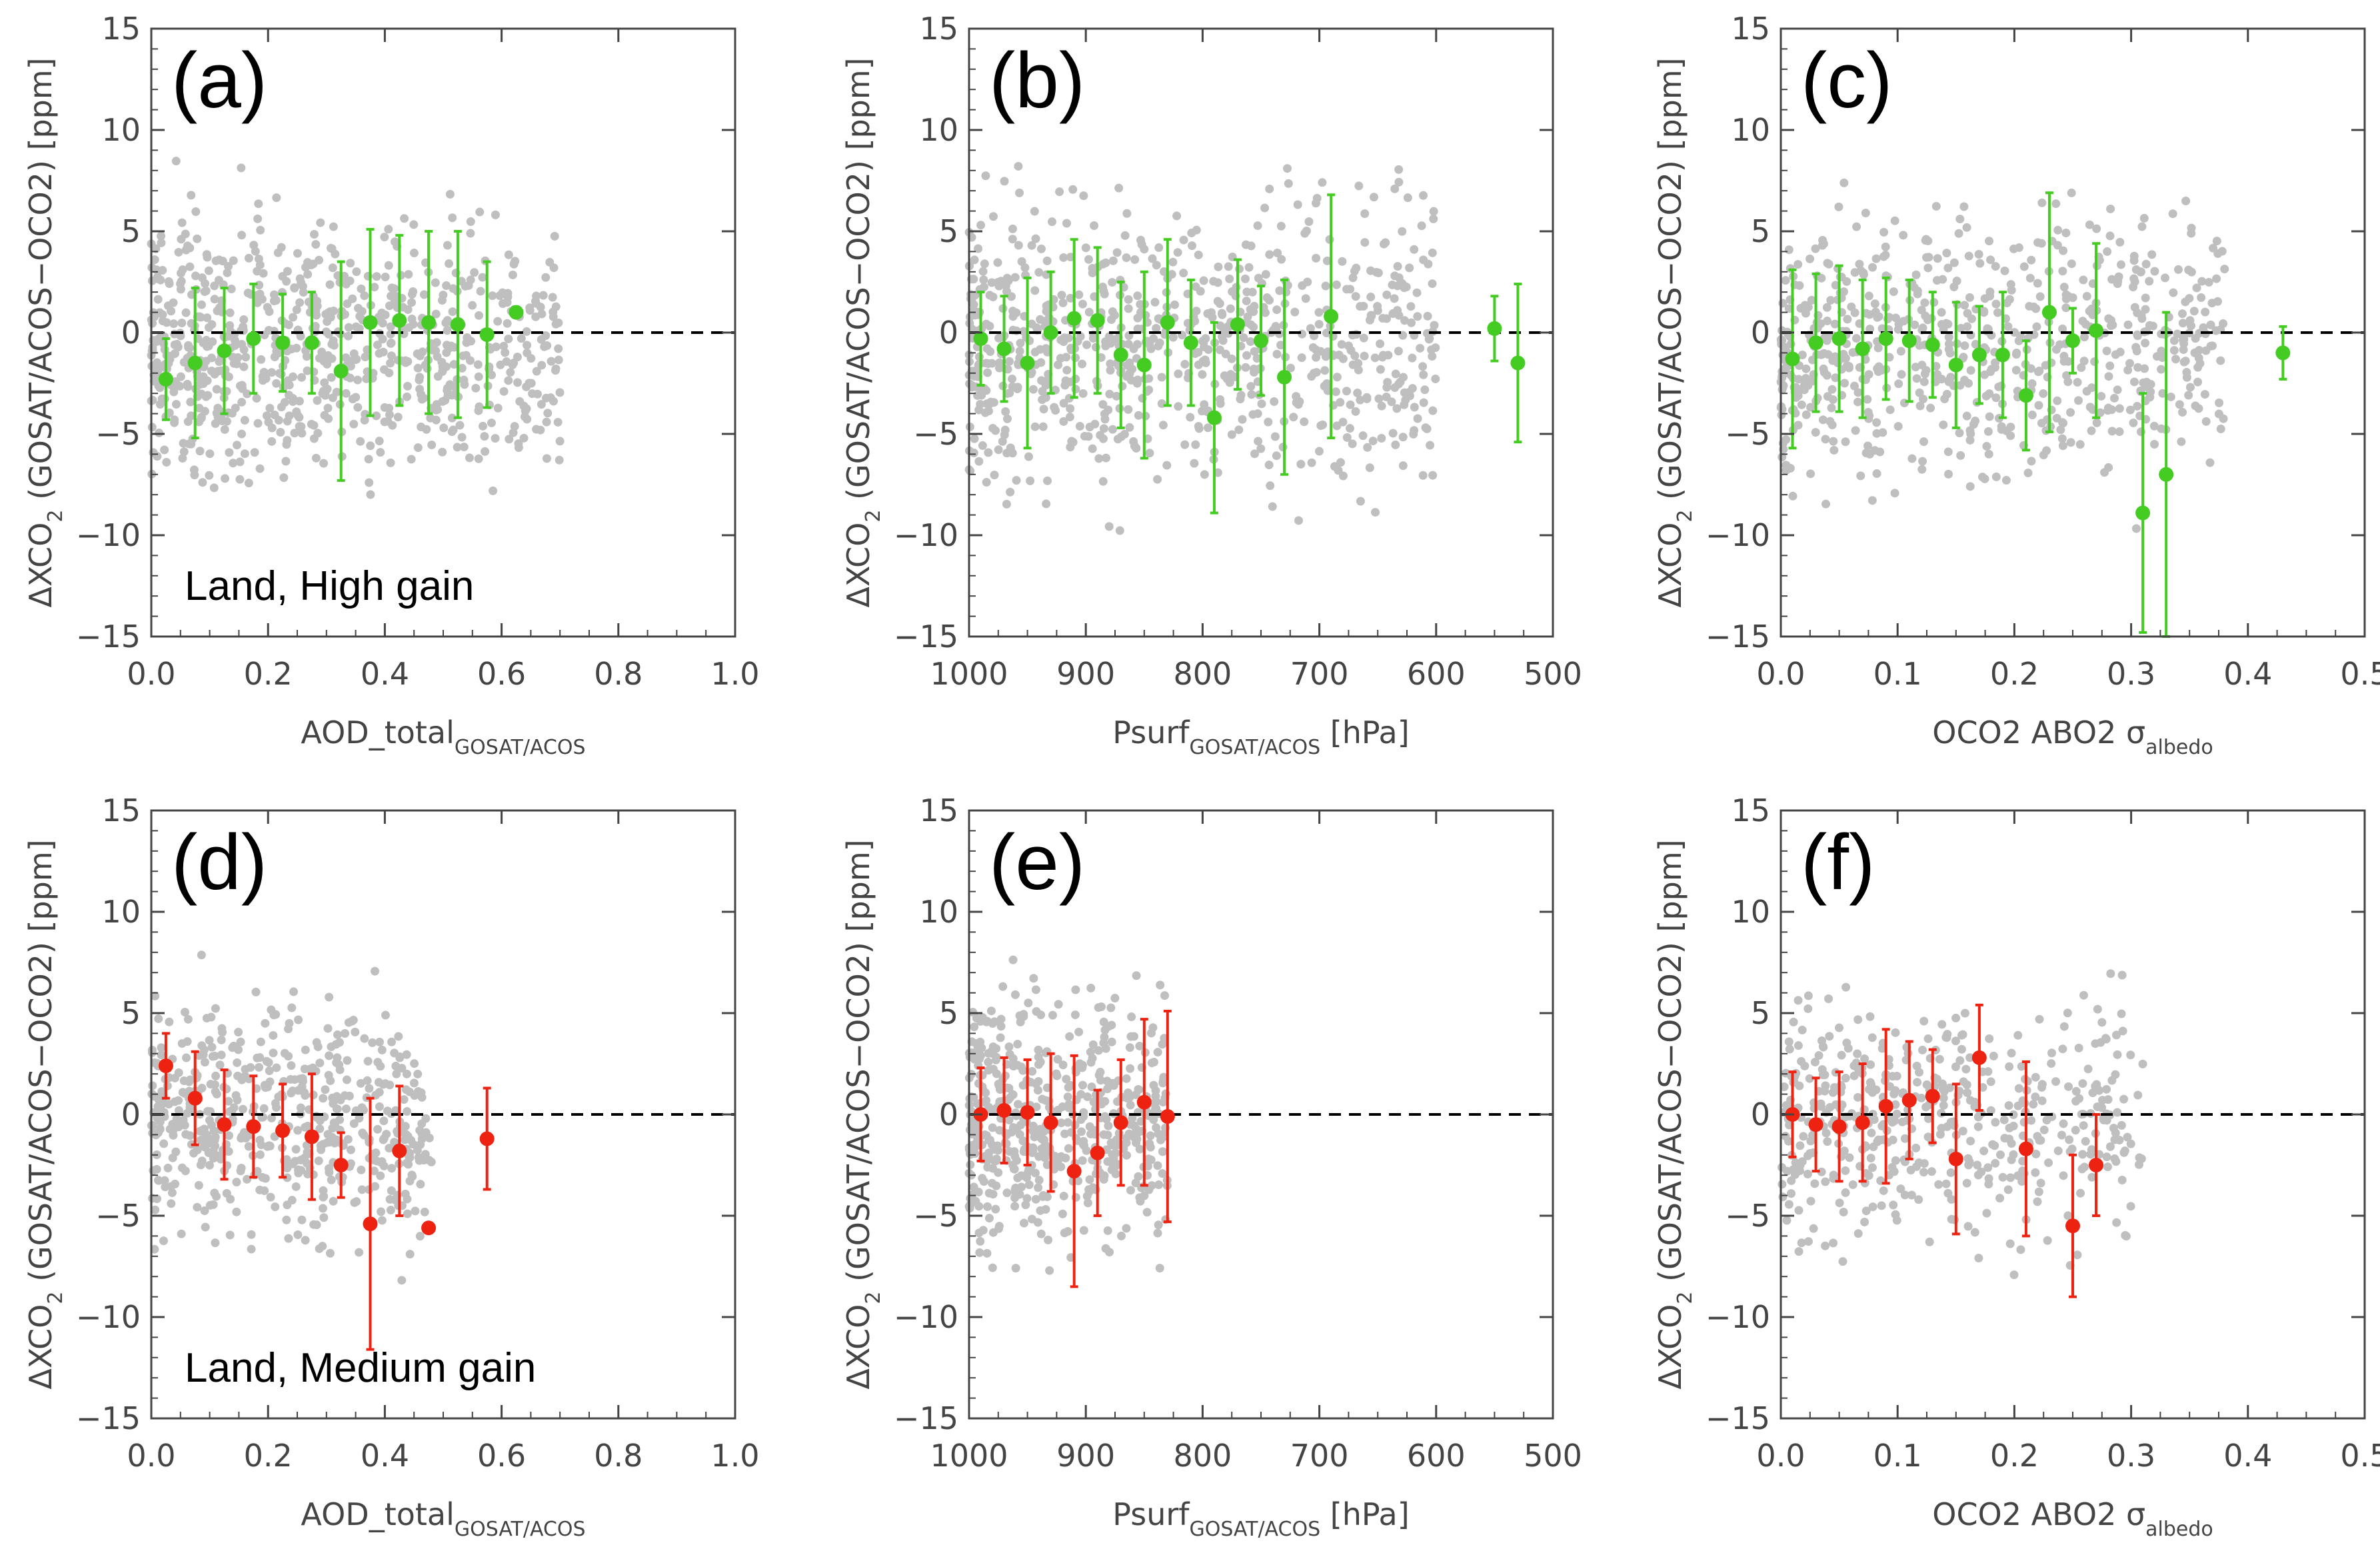 The image size is (2380, 1559). What do you see at coordinates (219, 81) in the screenshot?
I see `panel-label: (a)` at bounding box center [219, 81].